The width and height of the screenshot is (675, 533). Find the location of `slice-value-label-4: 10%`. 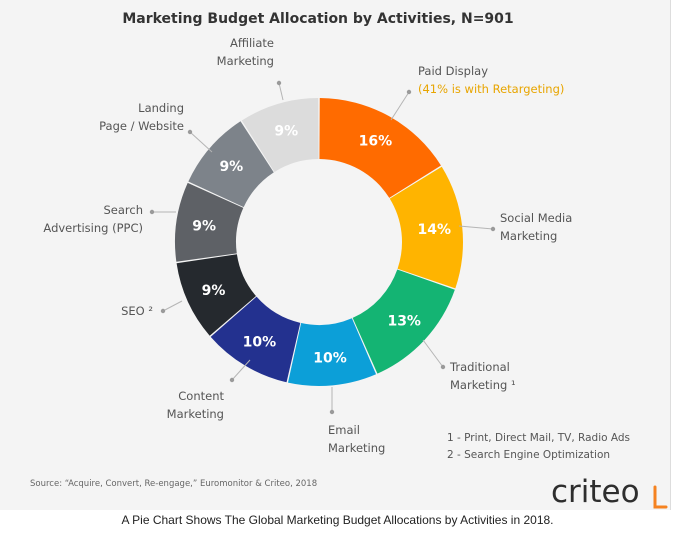

slice-value-label-4: 10% is located at coordinates (260, 343).